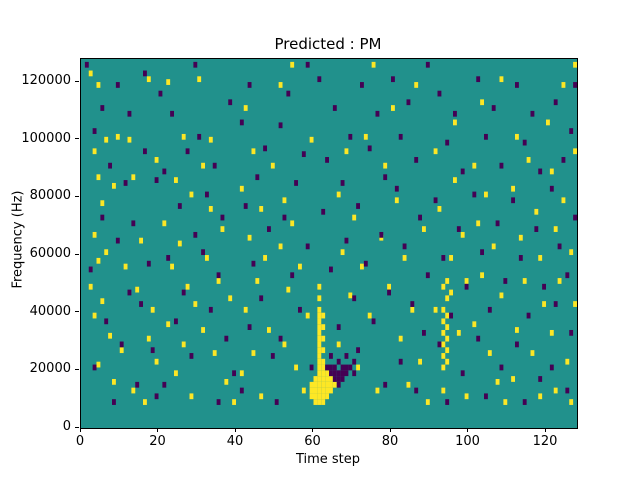 This screenshot has width=640, height=480. What do you see at coordinates (467, 441) in the screenshot?
I see `x-tick-label: 100` at bounding box center [467, 441].